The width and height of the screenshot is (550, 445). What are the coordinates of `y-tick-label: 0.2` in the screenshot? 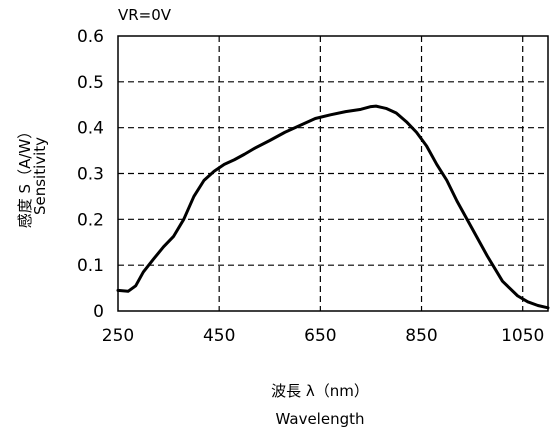 It's located at (90, 220).